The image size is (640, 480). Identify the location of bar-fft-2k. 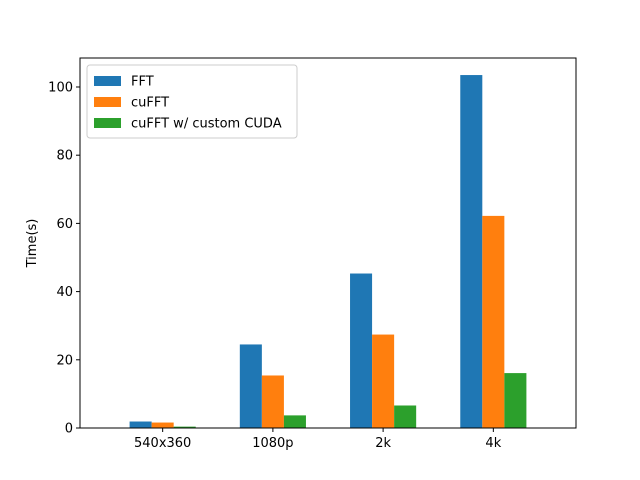
(361, 350).